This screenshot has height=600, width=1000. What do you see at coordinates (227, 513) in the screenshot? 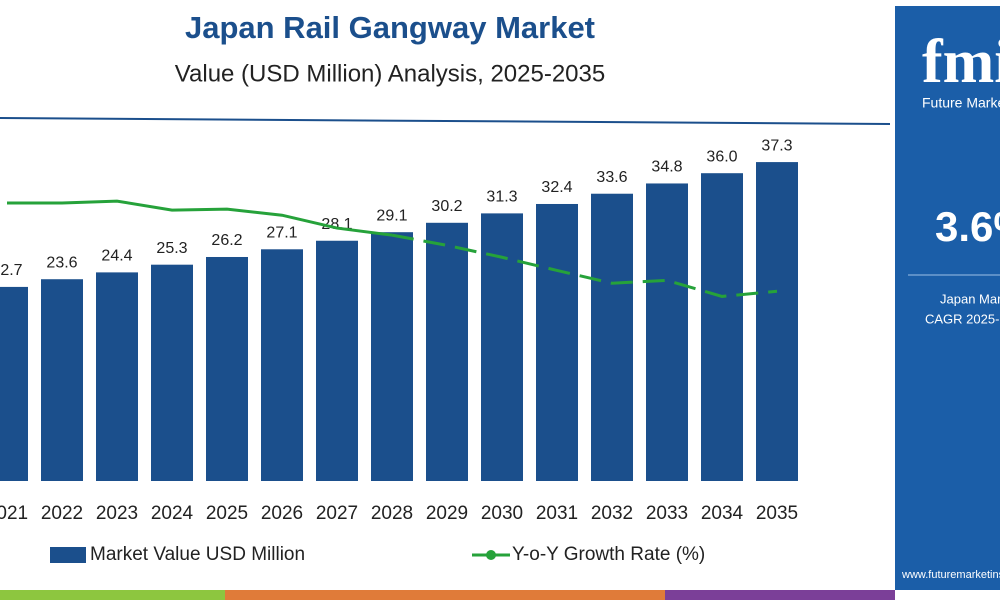
I see `x-tick-label: 2025` at bounding box center [227, 513].